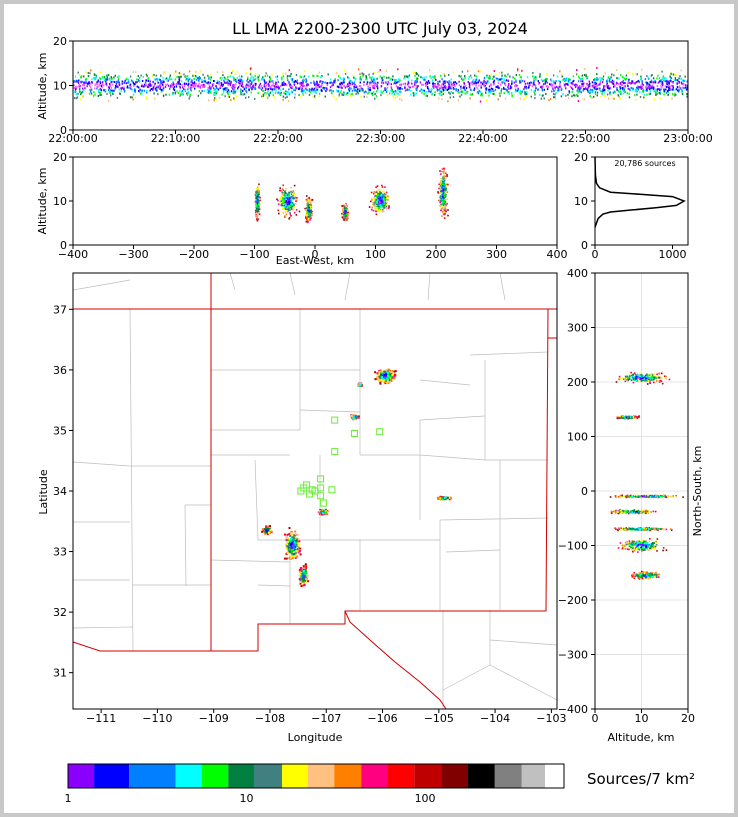 The width and height of the screenshot is (738, 817). Describe the element at coordinates (277, 138) in the screenshot. I see `time-x-tick-label: 22:20:00` at that location.